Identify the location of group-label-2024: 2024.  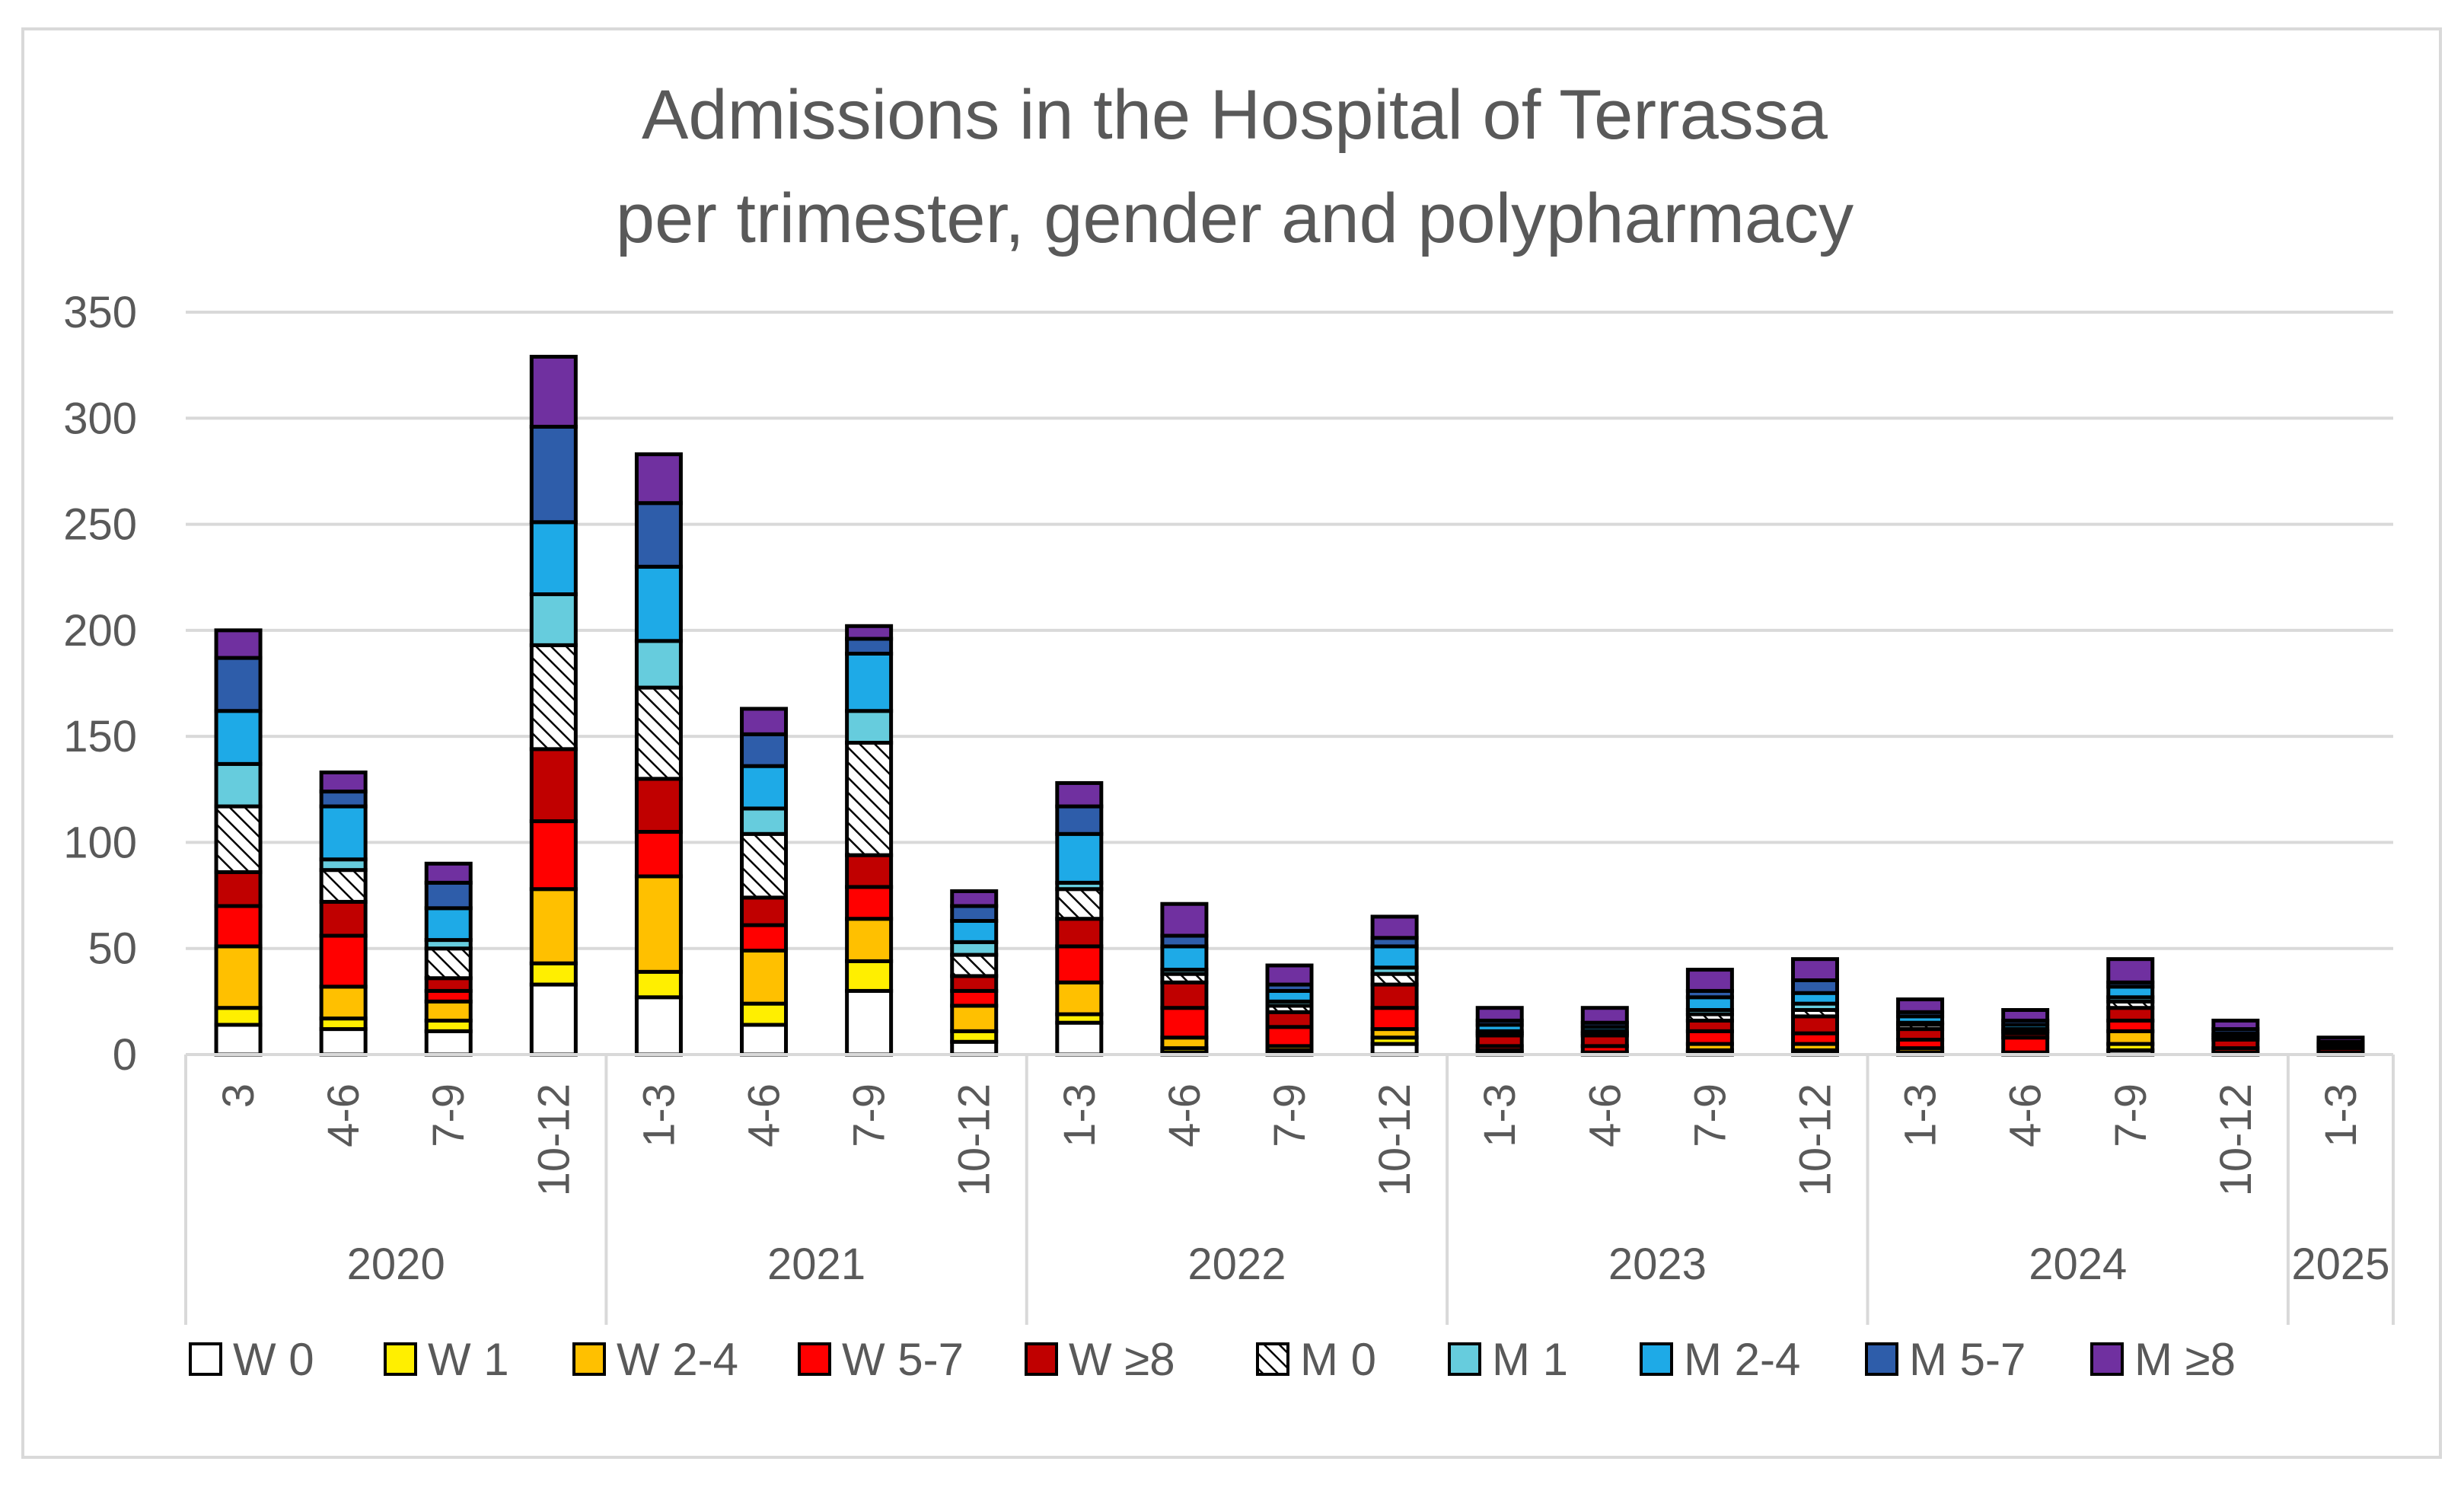
(2078, 1264).